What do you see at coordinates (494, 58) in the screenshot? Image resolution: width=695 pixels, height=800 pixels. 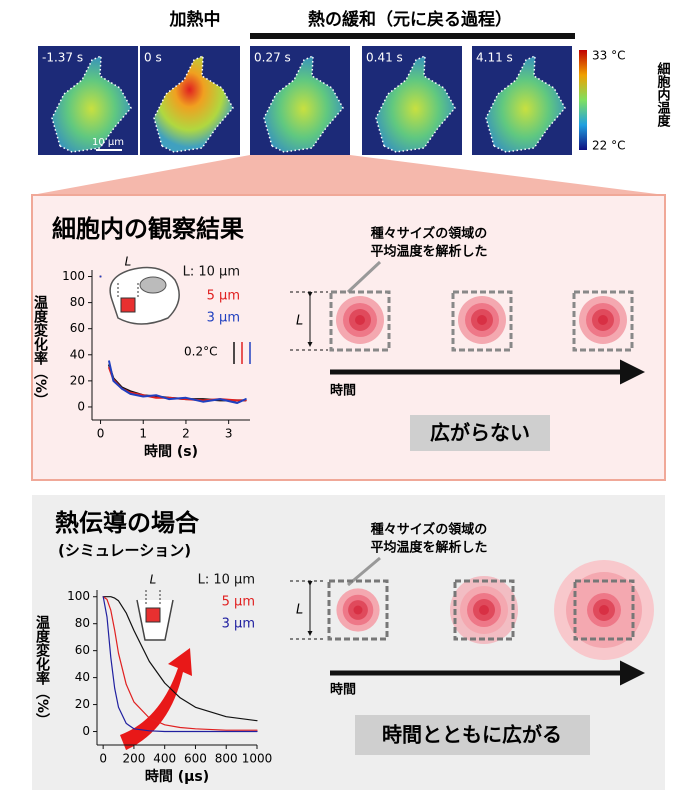 I see `time-label: 4.11 s` at bounding box center [494, 58].